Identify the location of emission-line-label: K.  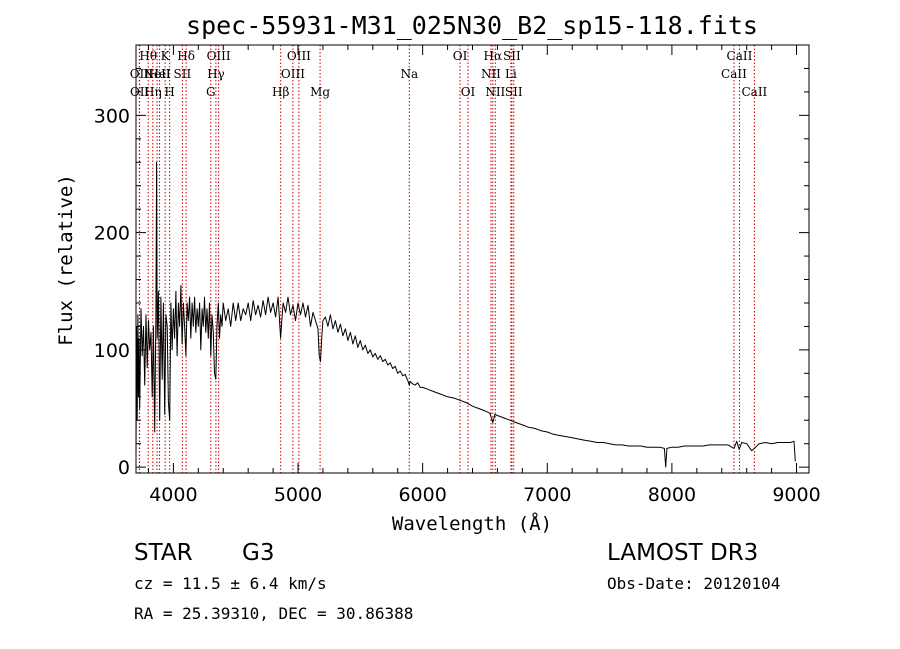
(166, 56).